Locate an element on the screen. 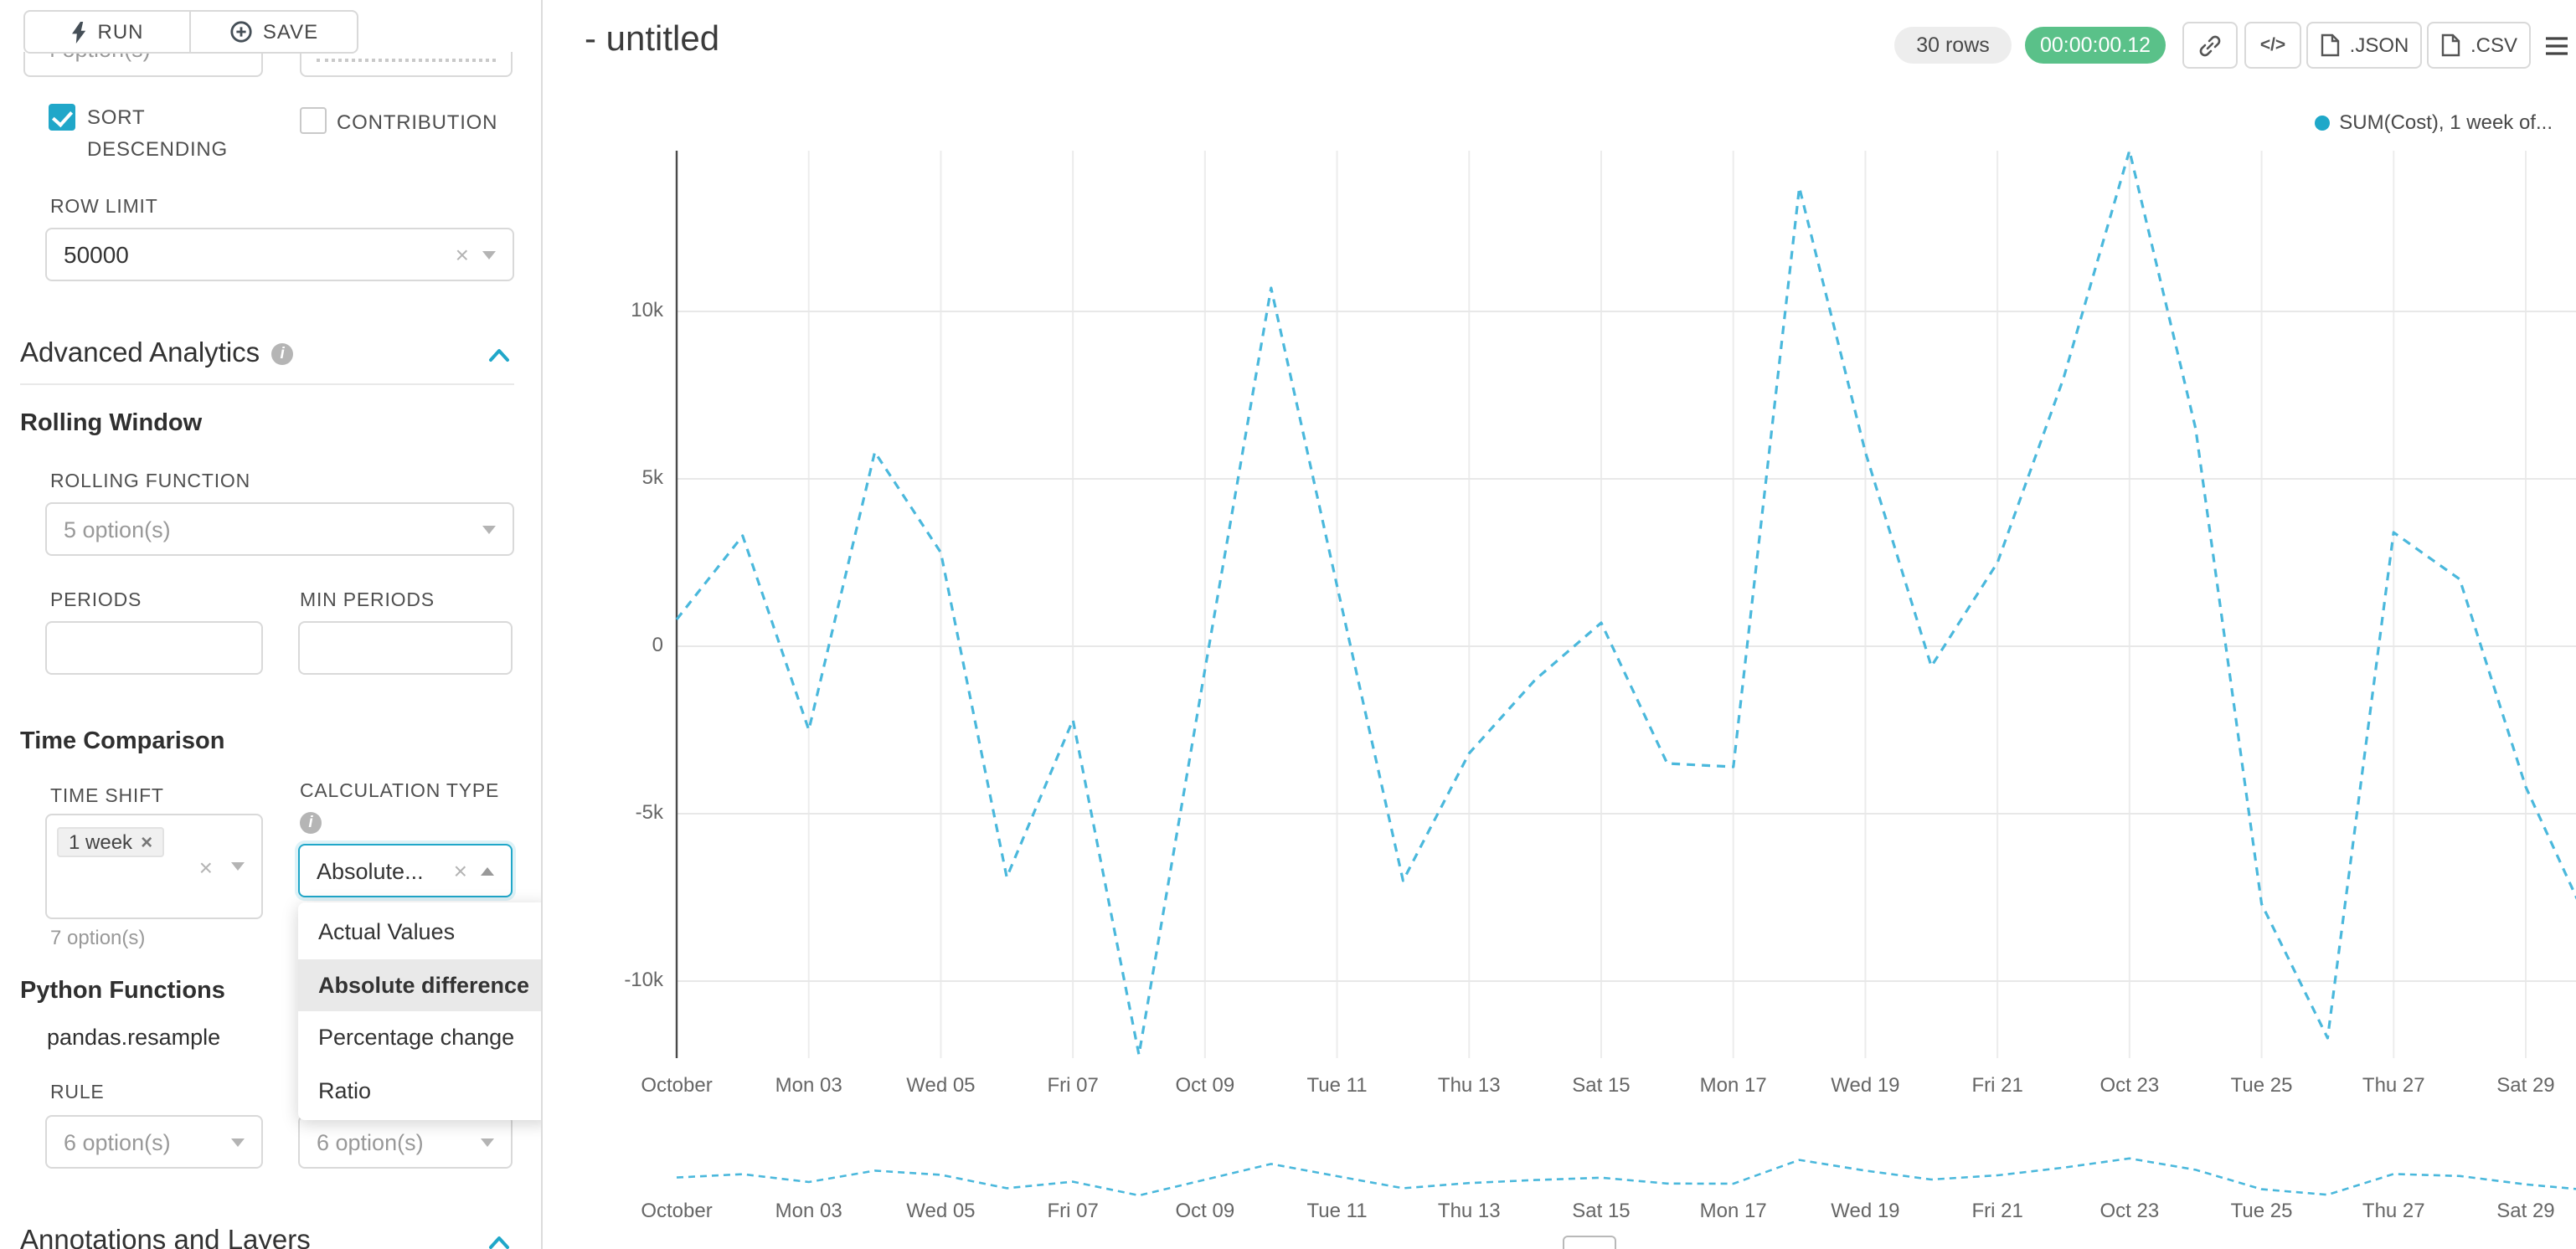  row-limit-label: ROW LIMIT is located at coordinates (104, 208).